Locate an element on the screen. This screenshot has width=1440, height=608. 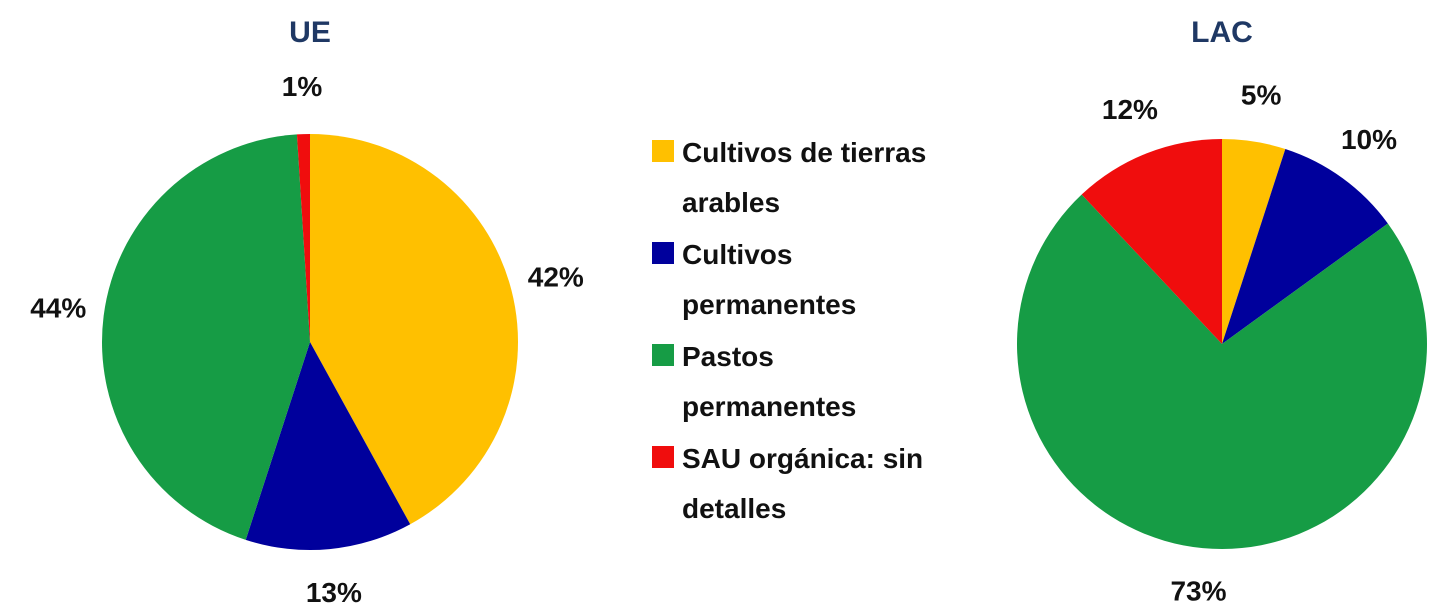
data-label: 5% is located at coordinates (1261, 94).